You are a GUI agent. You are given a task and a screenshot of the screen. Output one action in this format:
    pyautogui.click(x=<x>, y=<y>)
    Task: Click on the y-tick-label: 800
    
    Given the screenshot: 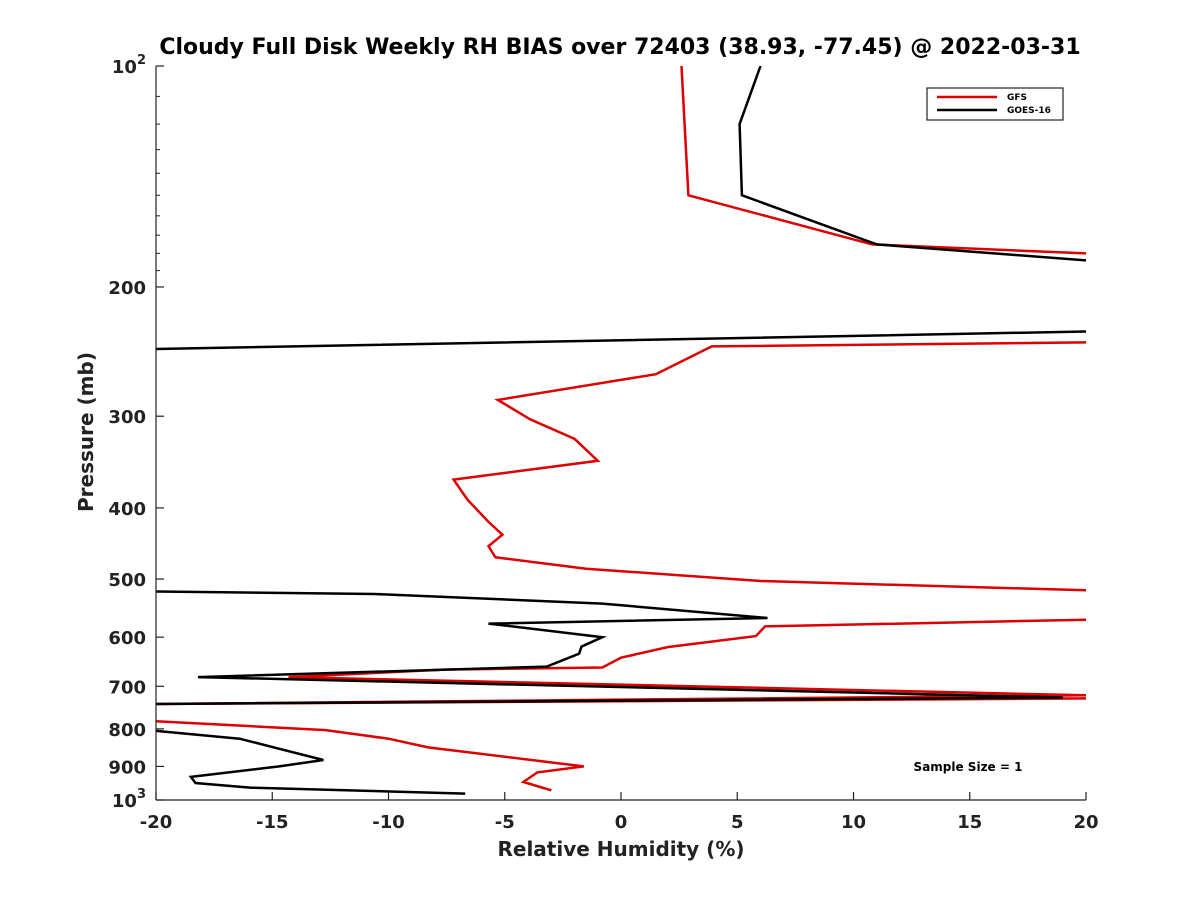 What is the action you would take?
    pyautogui.click(x=127, y=730)
    